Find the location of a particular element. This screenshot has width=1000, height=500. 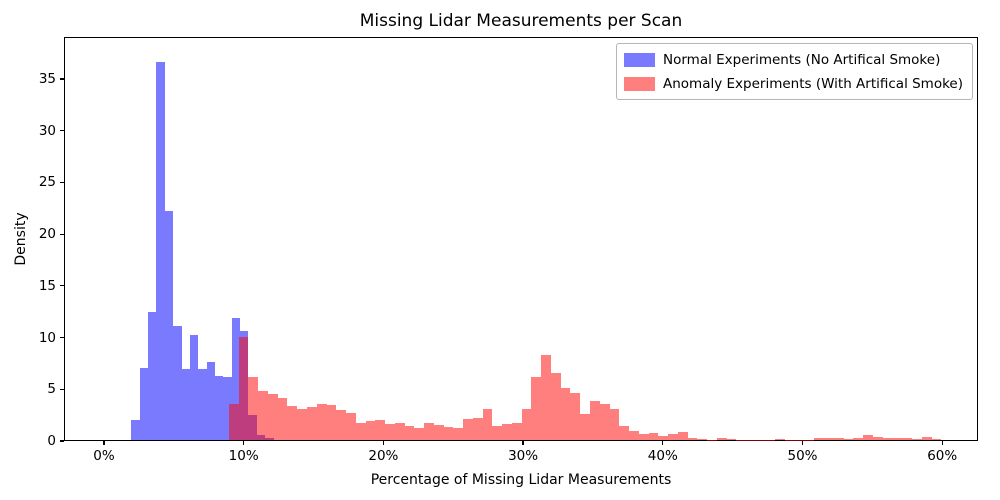

x-tick-label: 10% is located at coordinates (243, 456).